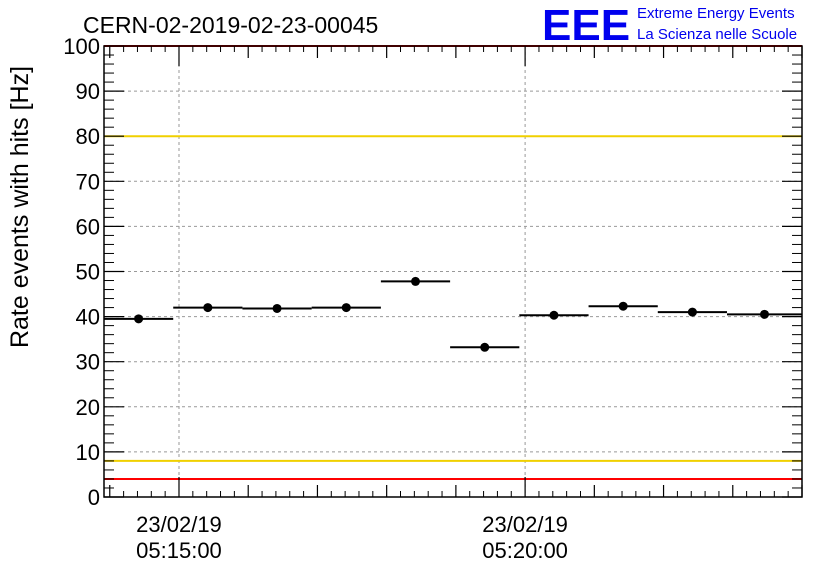 This screenshot has width=836, height=572. What do you see at coordinates (586, 25) in the screenshot?
I see `eee-logo-letters: EEE` at bounding box center [586, 25].